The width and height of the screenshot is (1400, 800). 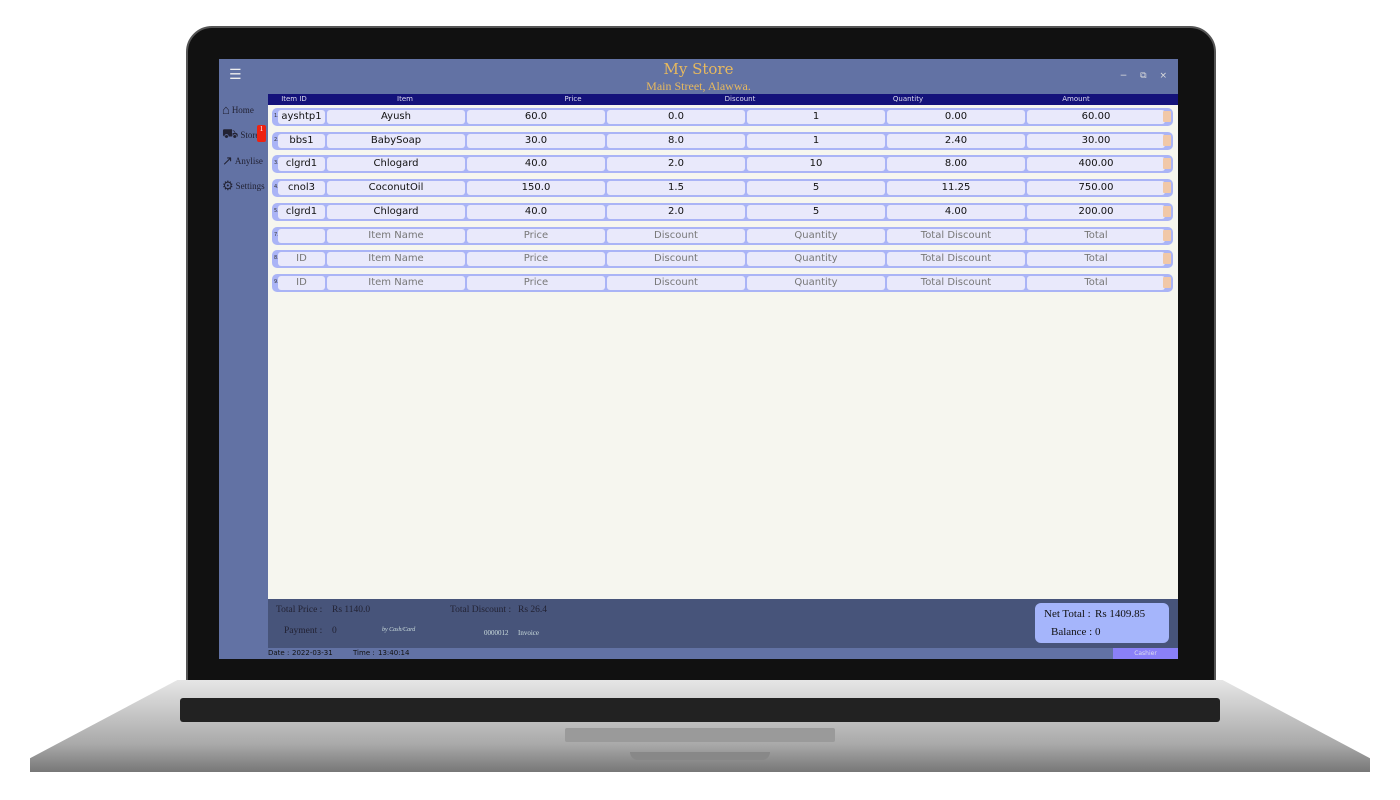 I want to click on home-icon: ⌂, so click(x=226, y=109).